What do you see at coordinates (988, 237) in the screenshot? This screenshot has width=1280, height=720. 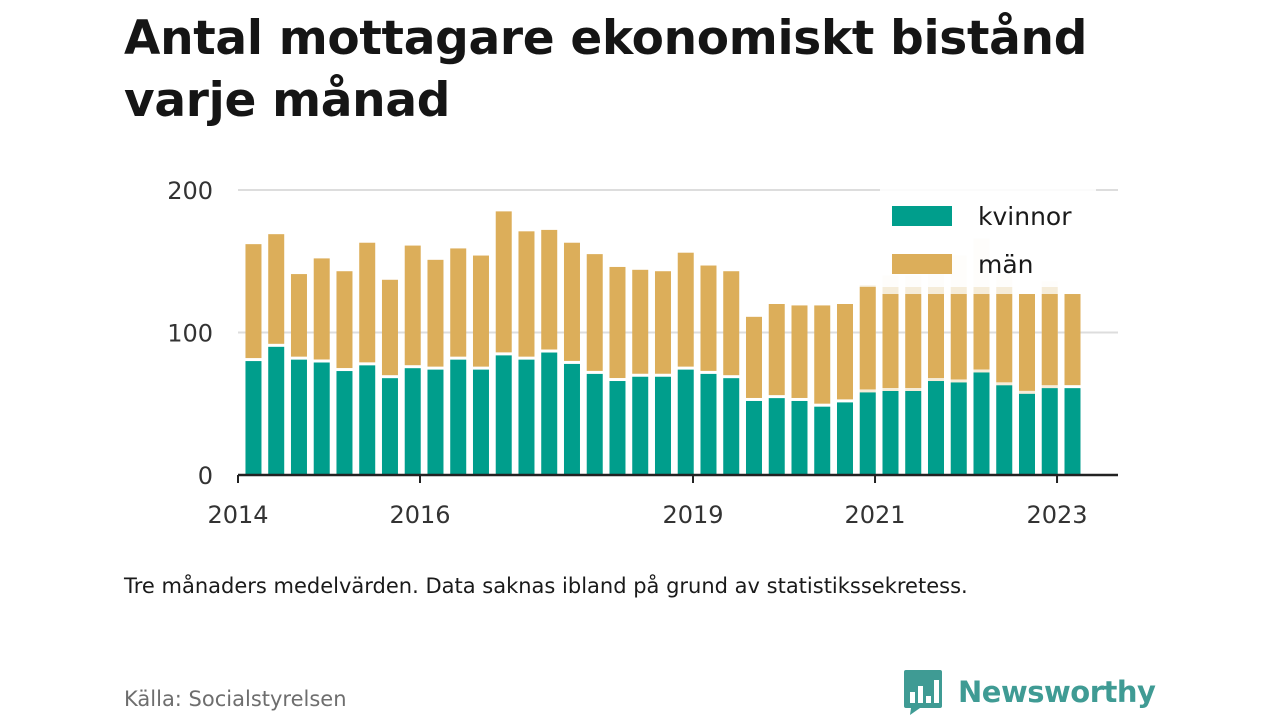 I see `legend: kvinnor män` at bounding box center [988, 237].